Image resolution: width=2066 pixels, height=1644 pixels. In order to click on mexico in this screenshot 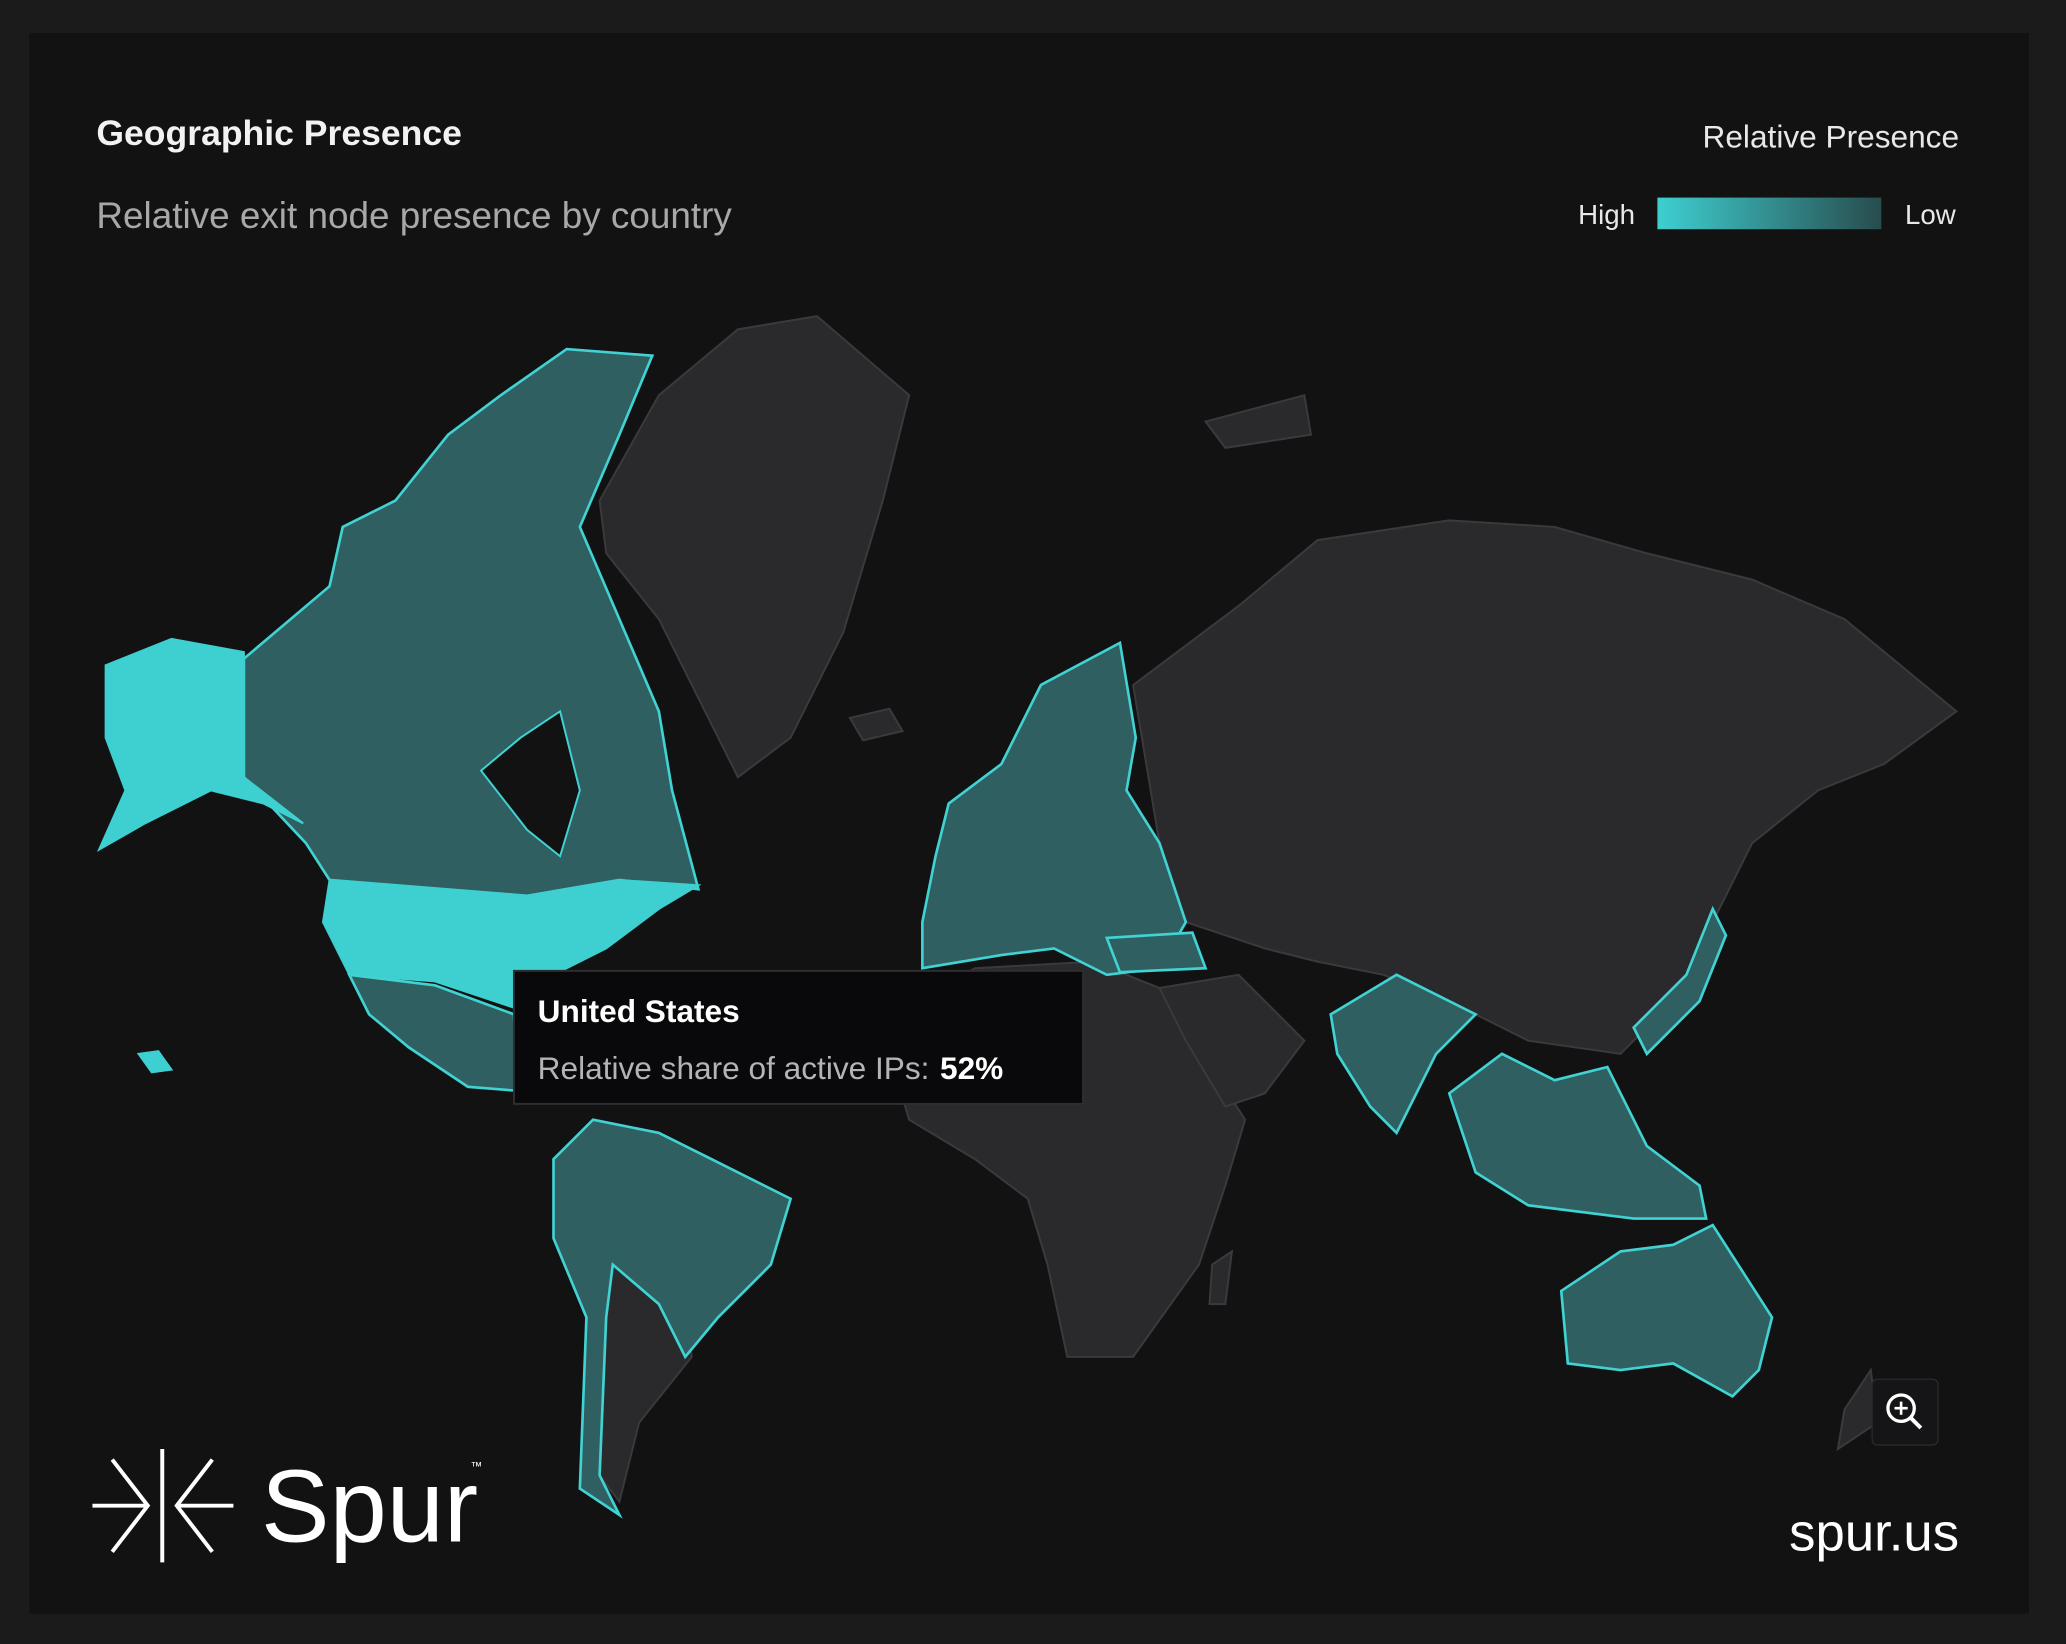, I will do `click(432, 1033)`.